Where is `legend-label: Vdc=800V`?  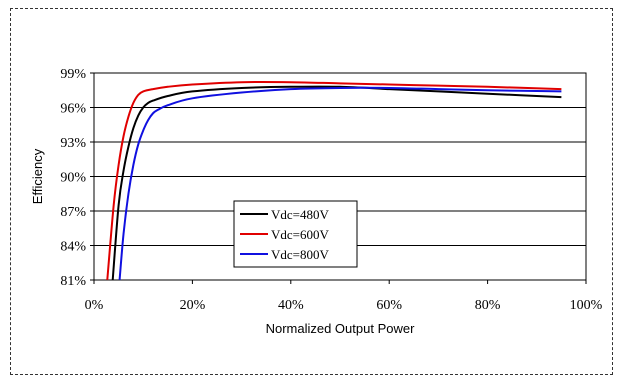
legend-label: Vdc=800V is located at coordinates (300, 254).